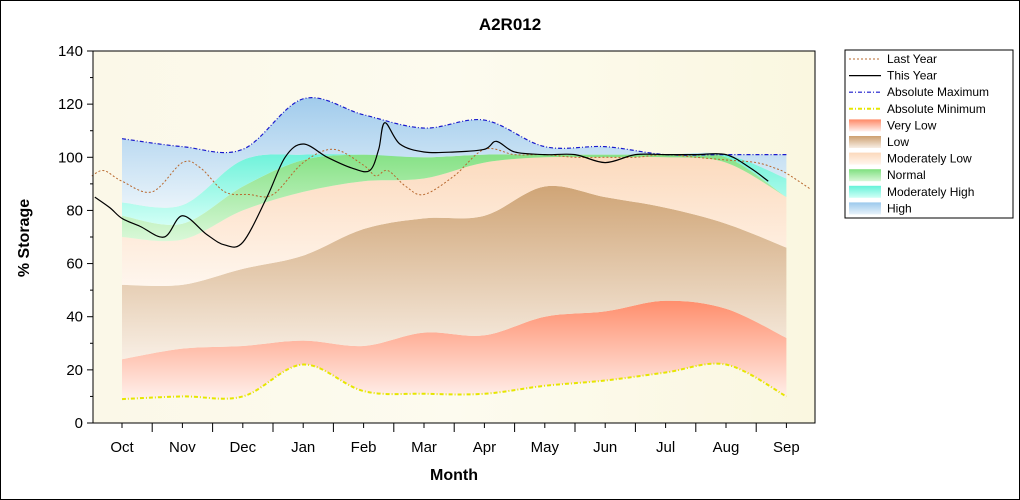 This screenshot has height=500, width=1020. Describe the element at coordinates (424, 447) in the screenshot. I see `x-tick-label: Mar` at that location.